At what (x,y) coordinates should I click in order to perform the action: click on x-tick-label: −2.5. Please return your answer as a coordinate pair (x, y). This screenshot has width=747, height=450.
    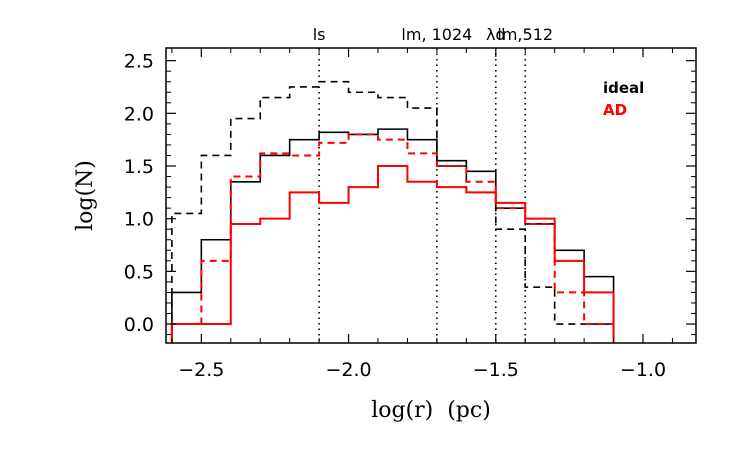
    Looking at the image, I should click on (201, 370).